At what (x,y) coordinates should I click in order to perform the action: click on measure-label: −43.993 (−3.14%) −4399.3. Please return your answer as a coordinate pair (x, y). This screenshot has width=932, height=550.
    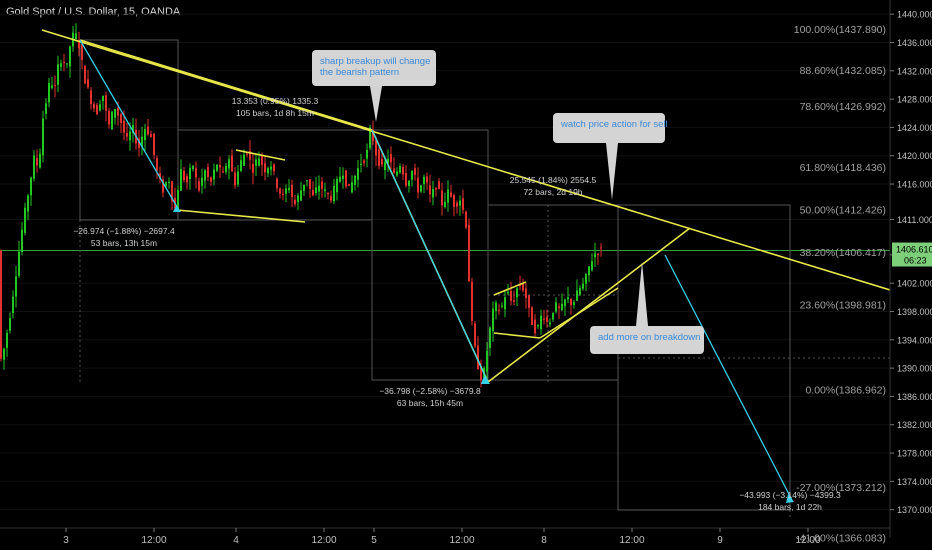
    Looking at the image, I should click on (790, 495).